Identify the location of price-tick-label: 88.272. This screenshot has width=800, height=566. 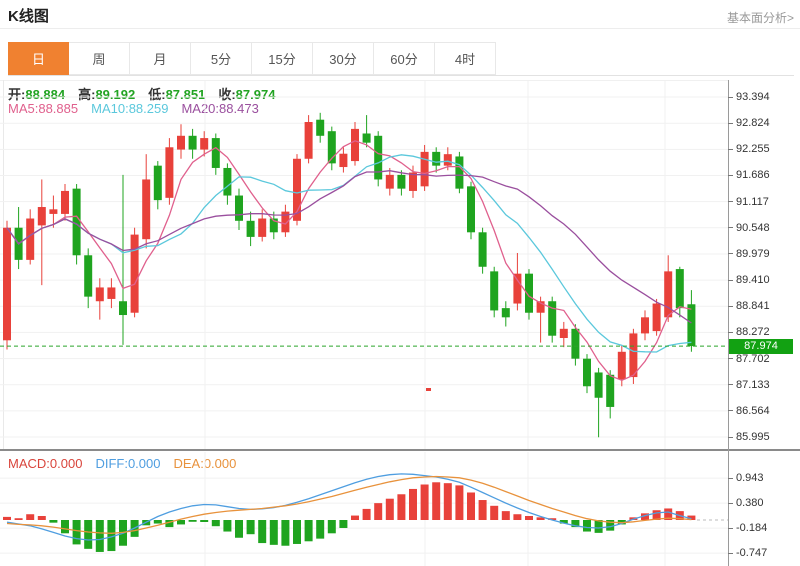
(753, 332).